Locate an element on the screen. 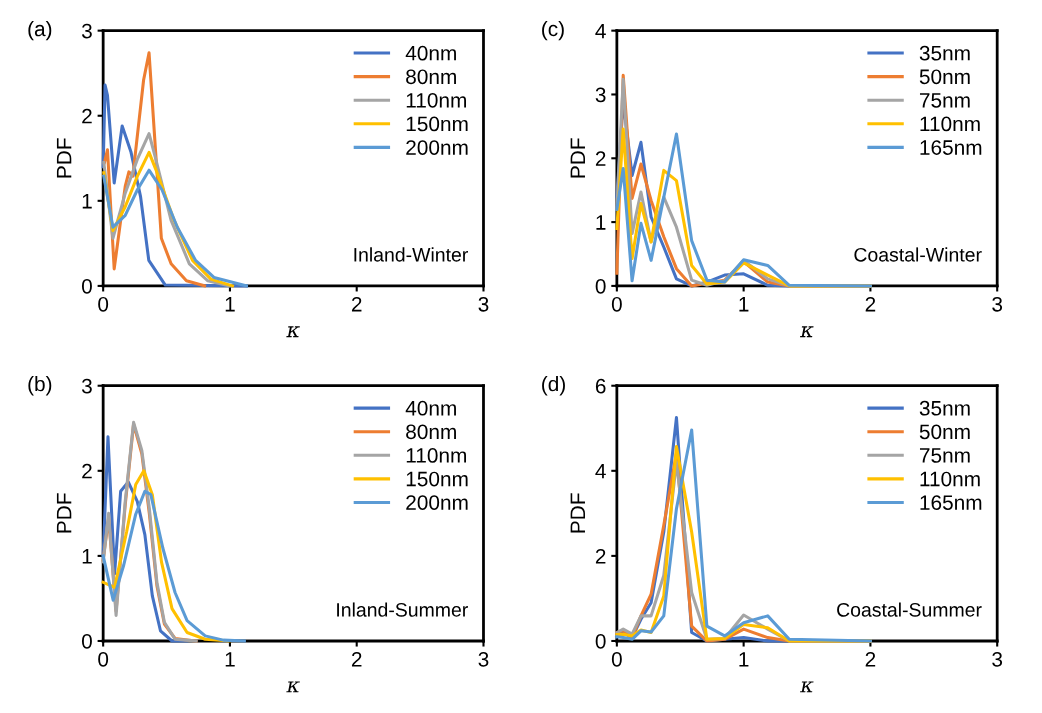  annotation: Coastal-Summer is located at coordinates (909, 609).